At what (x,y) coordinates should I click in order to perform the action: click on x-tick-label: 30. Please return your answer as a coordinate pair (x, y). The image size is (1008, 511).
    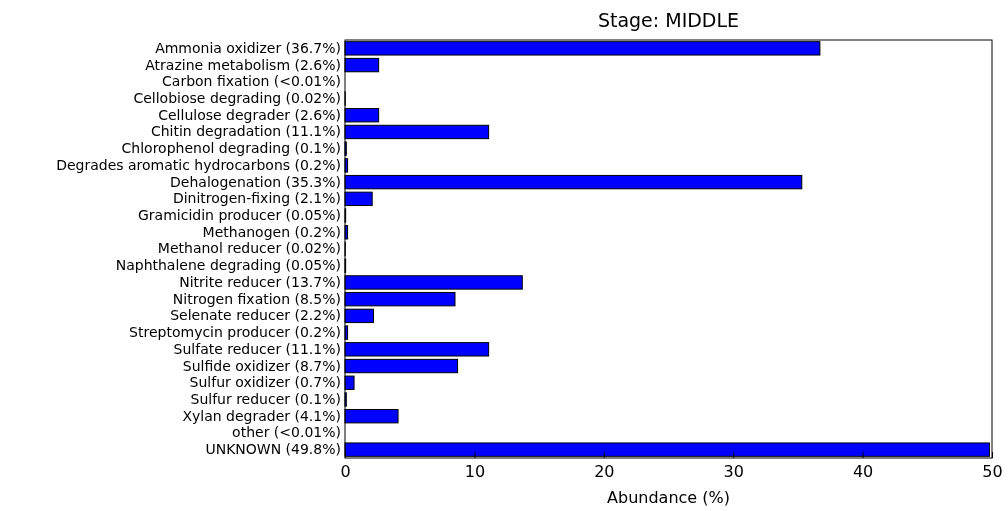
    Looking at the image, I should click on (733, 472).